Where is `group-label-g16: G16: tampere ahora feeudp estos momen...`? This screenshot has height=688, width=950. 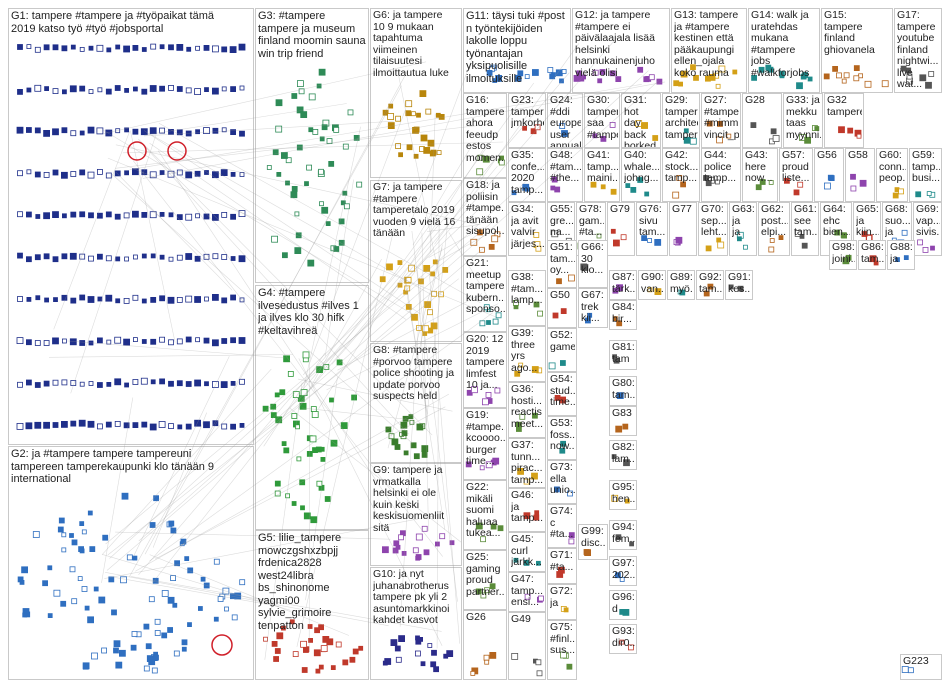 group-label-g16: G16: tampere ahora feeudp estos momen... is located at coordinates (485, 129).